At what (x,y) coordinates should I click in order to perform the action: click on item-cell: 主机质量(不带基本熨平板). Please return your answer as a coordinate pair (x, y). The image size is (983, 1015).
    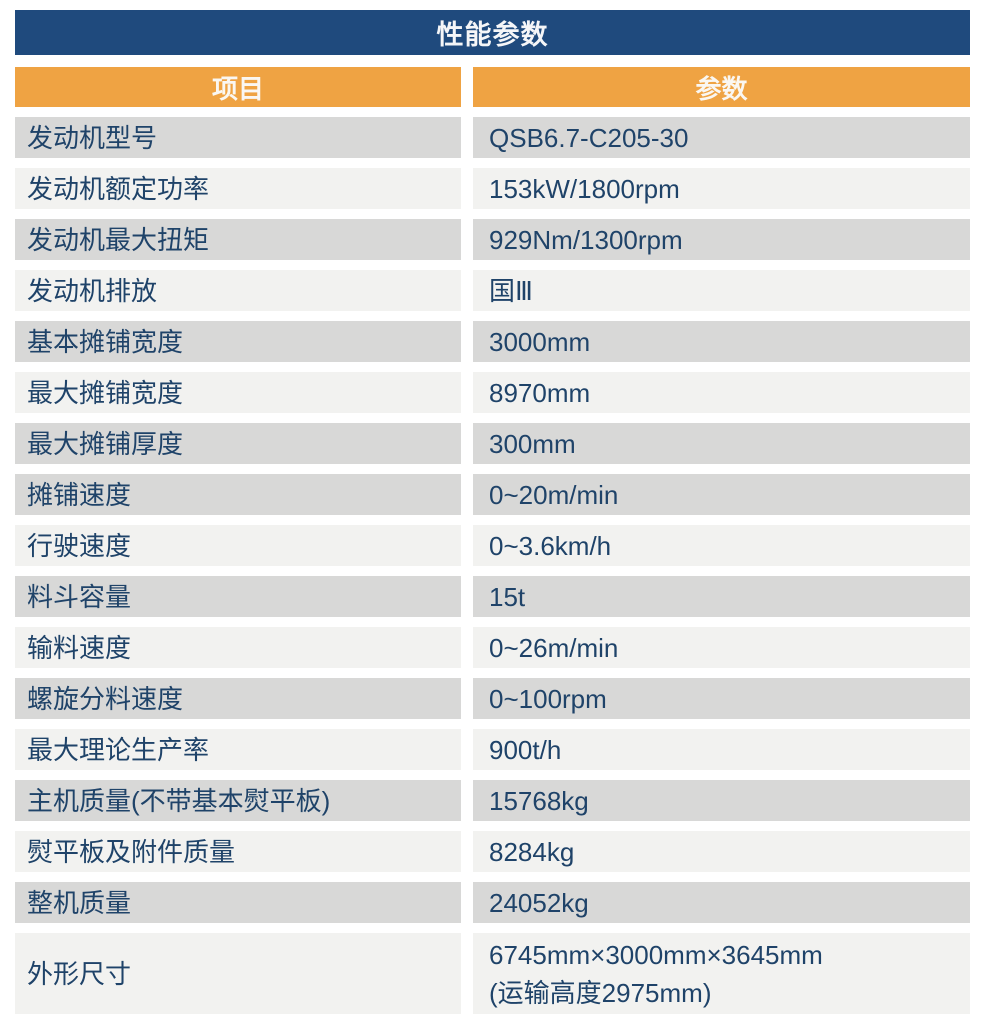
    Looking at the image, I should click on (238, 800).